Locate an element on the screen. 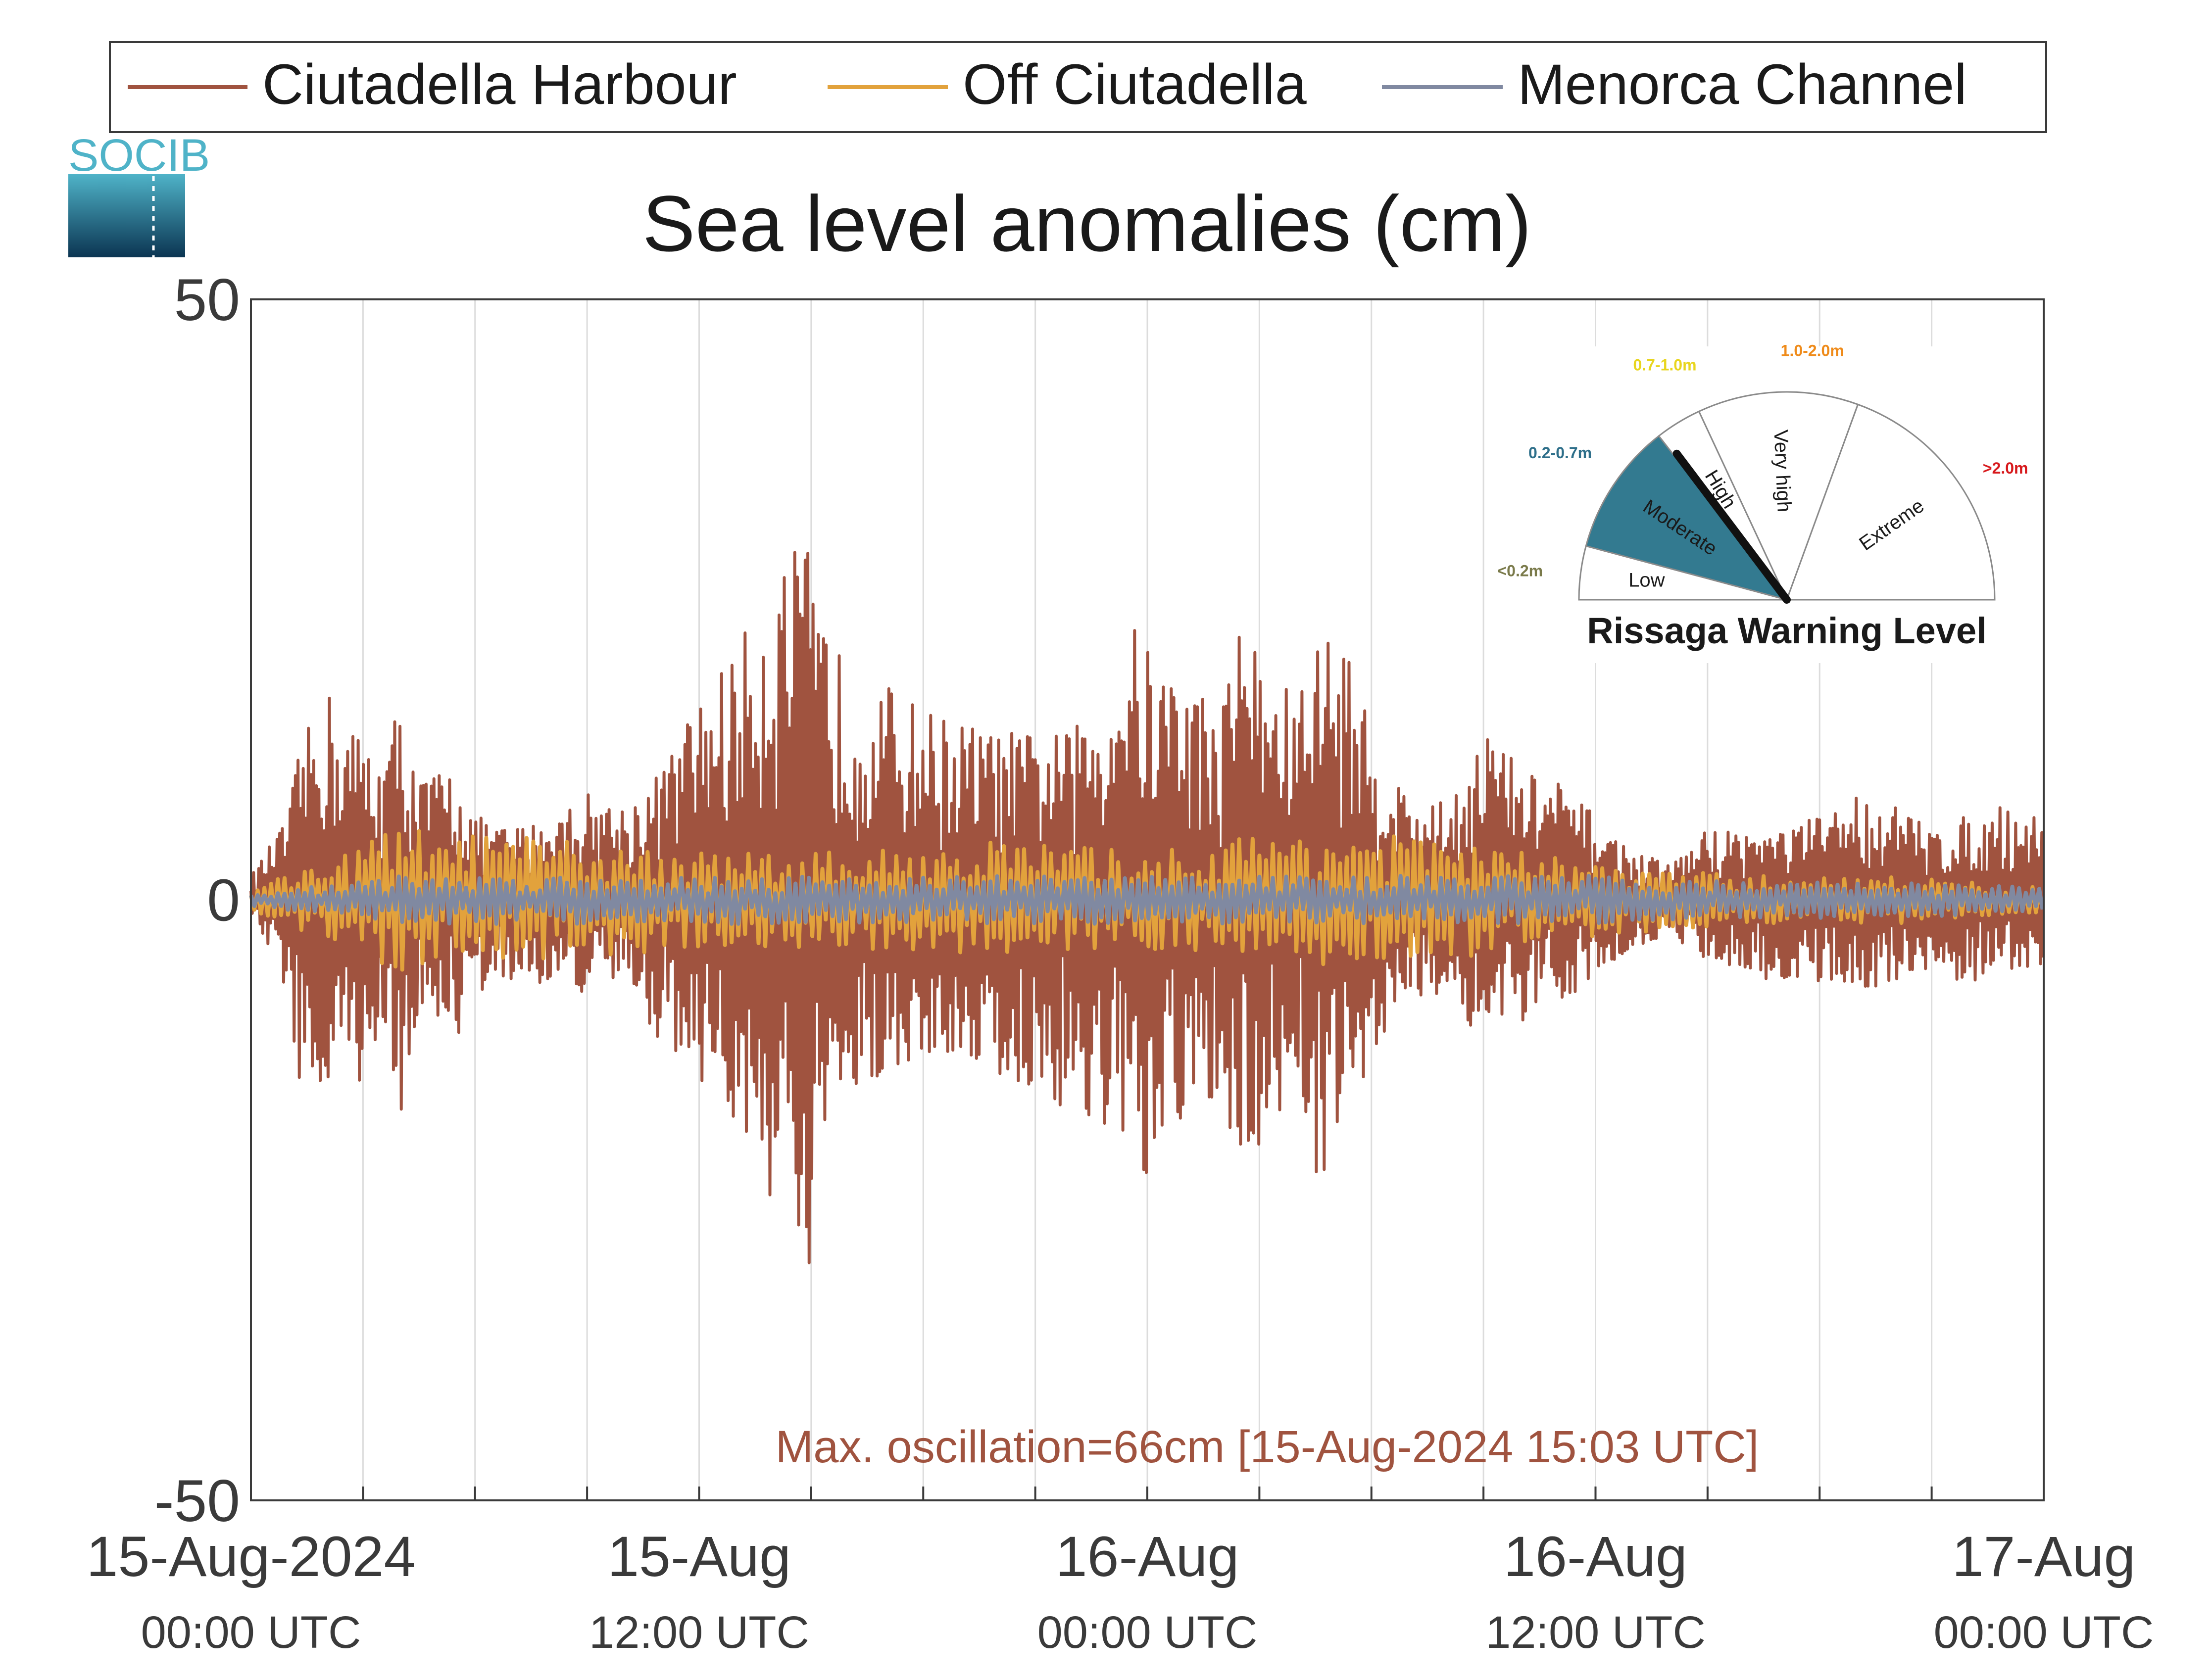 Image resolution: width=2211 pixels, height=1680 pixels. y-tick-label: 50 is located at coordinates (207, 300).